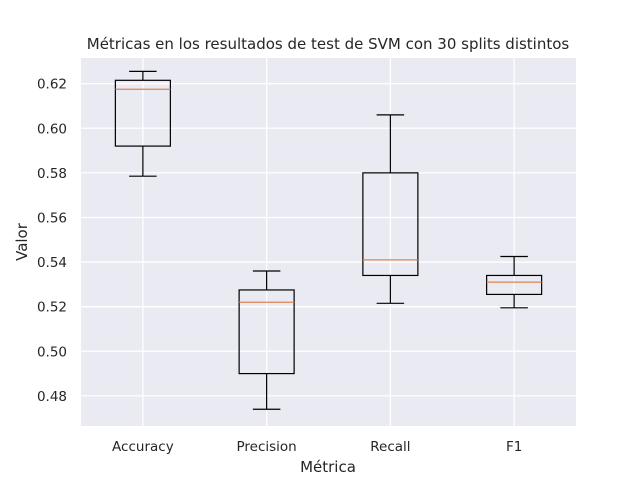 The height and width of the screenshot is (480, 640). Describe the element at coordinates (390, 447) in the screenshot. I see `x-tick-label: Recall` at that location.